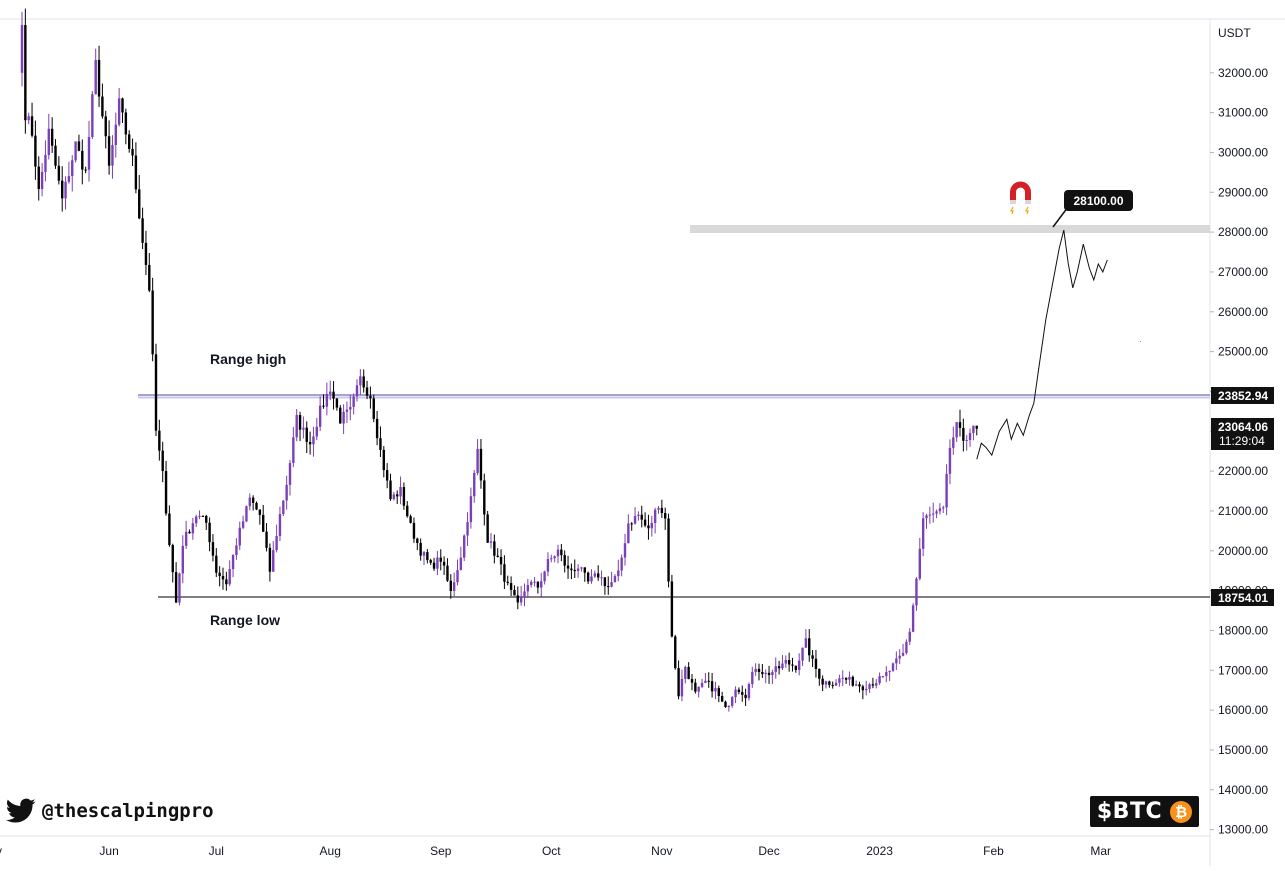 The width and height of the screenshot is (1285, 871). I want to click on time-axis: Jun Jul Aug Sep Oct Nov Dec 2023 Feb Mar y, so click(555, 851).